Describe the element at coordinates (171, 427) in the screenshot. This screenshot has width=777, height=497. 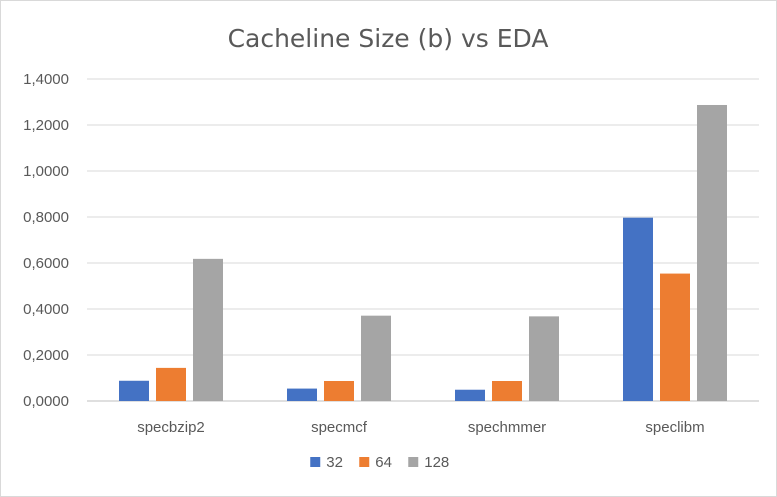
I see `x-category-label: specbzip2` at that location.